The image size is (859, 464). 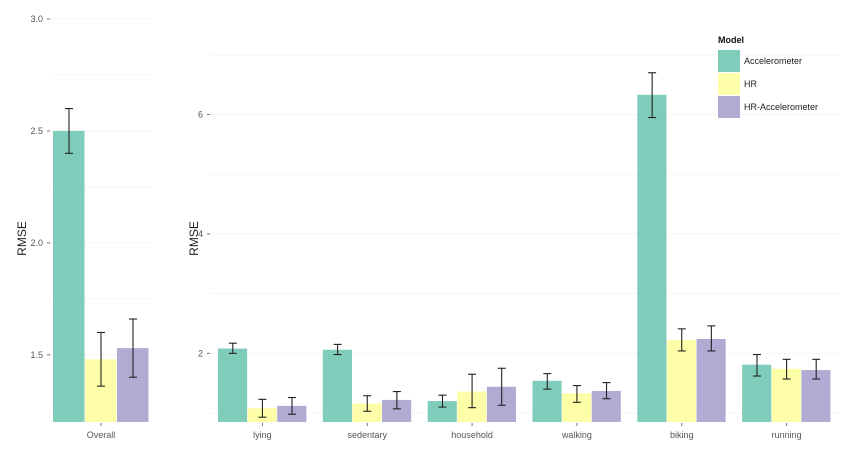 I want to click on x-tick-label-household: household, so click(x=472, y=435).